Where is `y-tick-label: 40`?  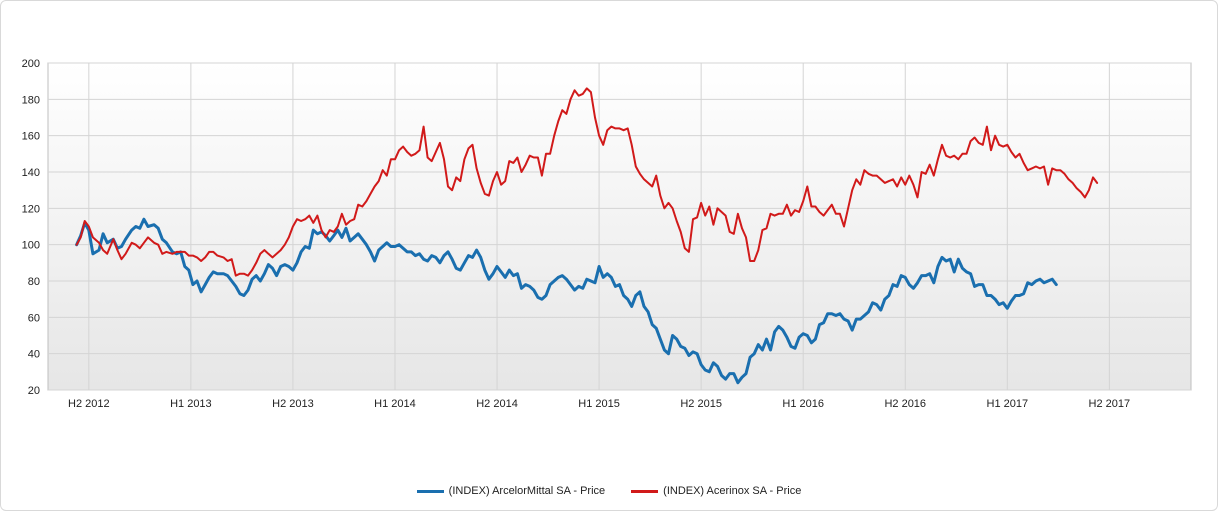 y-tick-label: 40 is located at coordinates (34, 355).